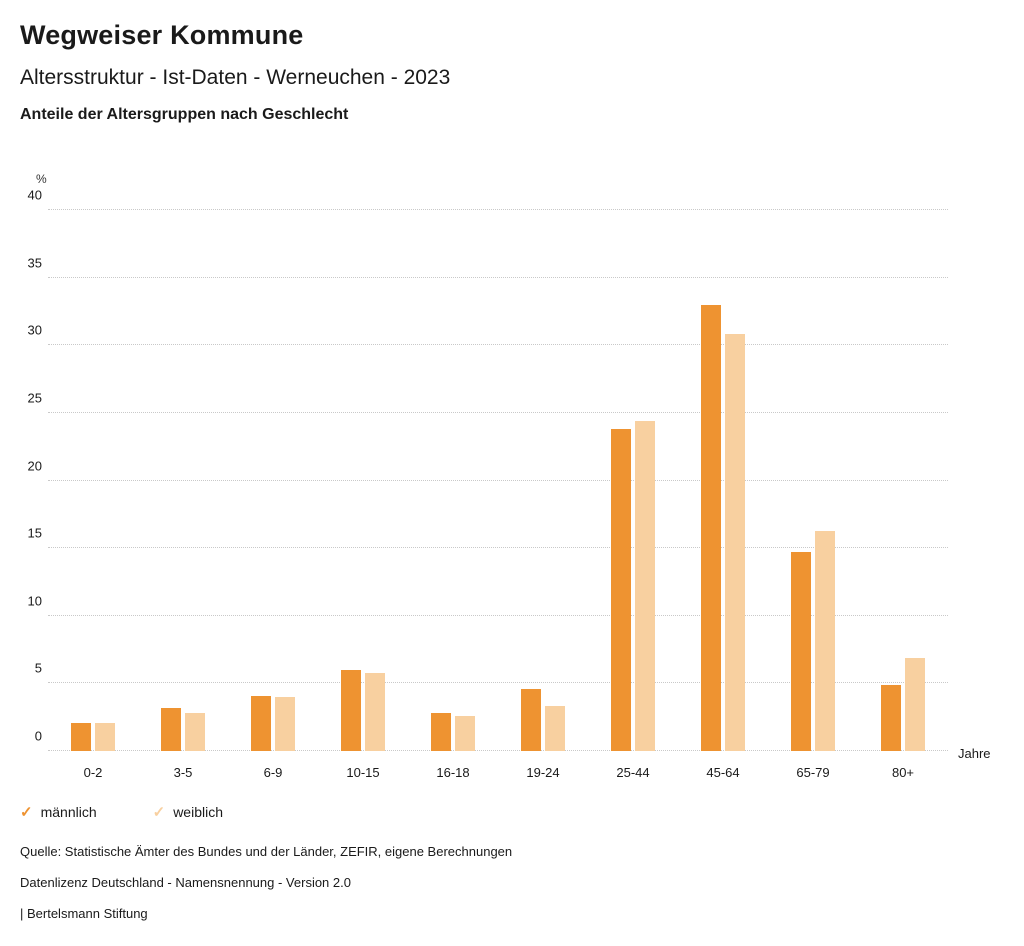 The width and height of the screenshot is (1024, 946). Describe the element at coordinates (81, 736) in the screenshot. I see `bar-männlich-0-2` at that location.